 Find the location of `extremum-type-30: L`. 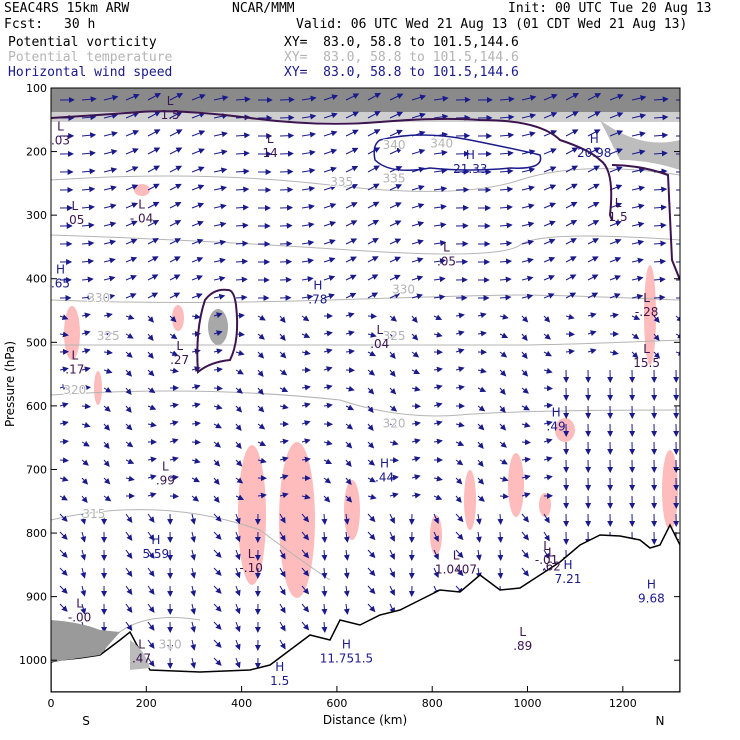

extremum-type-30: L is located at coordinates (522, 632).